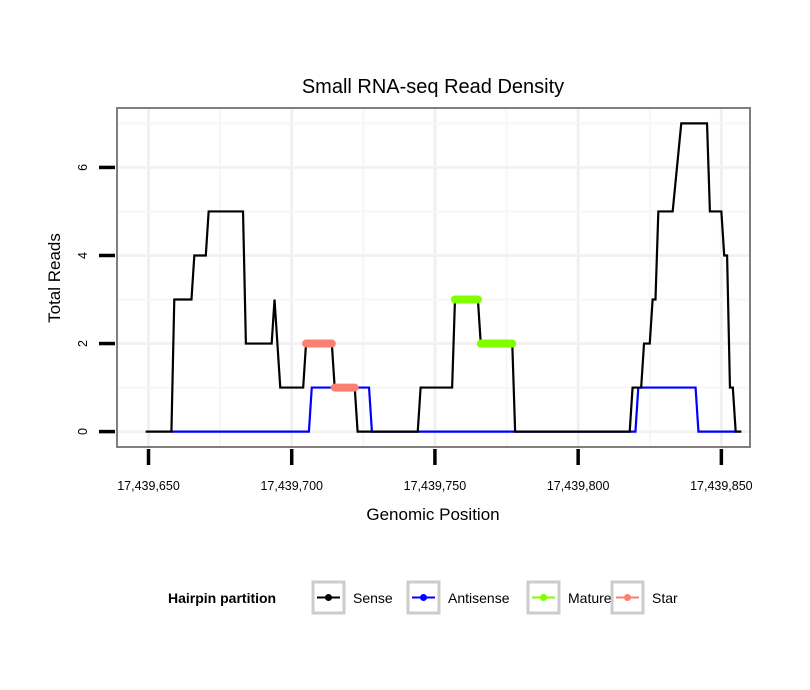 The image size is (810, 690). I want to click on legend-item-antisense: Antisense, so click(458, 597).